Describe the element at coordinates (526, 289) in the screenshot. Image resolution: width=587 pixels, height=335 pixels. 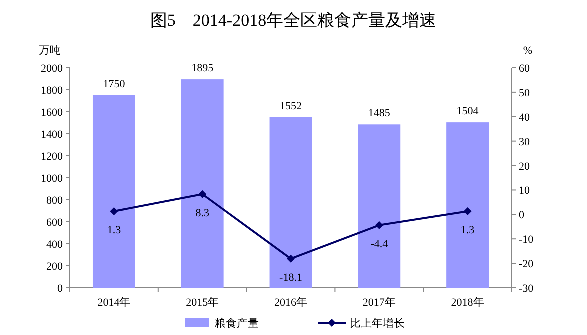
I see `y2-tick-label: -30` at that location.